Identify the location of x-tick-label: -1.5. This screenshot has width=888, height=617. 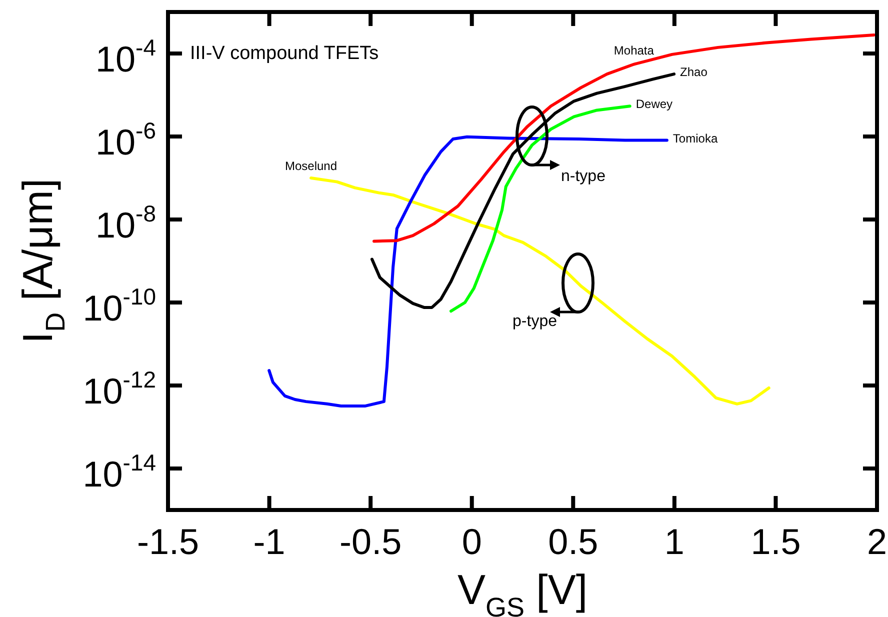
(168, 541).